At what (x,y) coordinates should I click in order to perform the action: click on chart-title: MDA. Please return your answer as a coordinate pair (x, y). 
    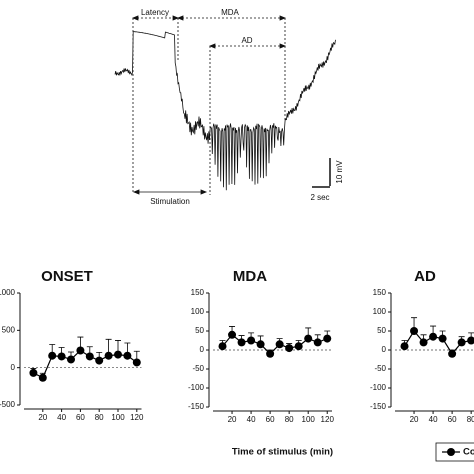
    Looking at the image, I should click on (250, 276).